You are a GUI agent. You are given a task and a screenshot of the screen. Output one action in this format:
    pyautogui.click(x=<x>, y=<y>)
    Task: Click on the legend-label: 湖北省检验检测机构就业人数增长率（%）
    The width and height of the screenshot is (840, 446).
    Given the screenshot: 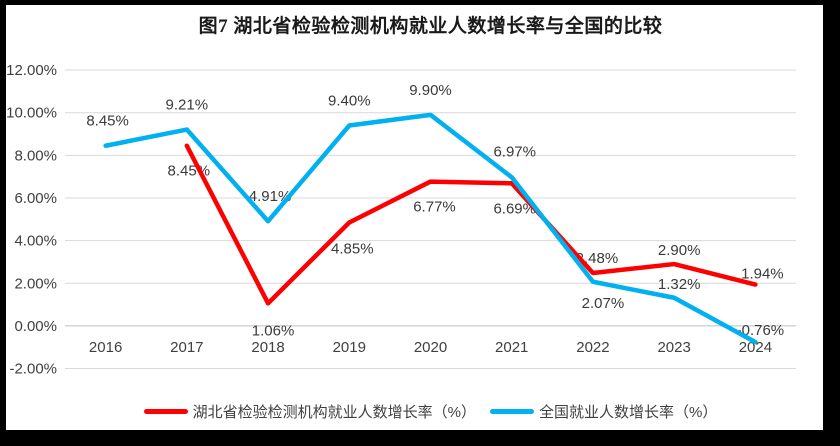 What is the action you would take?
    pyautogui.click(x=334, y=412)
    